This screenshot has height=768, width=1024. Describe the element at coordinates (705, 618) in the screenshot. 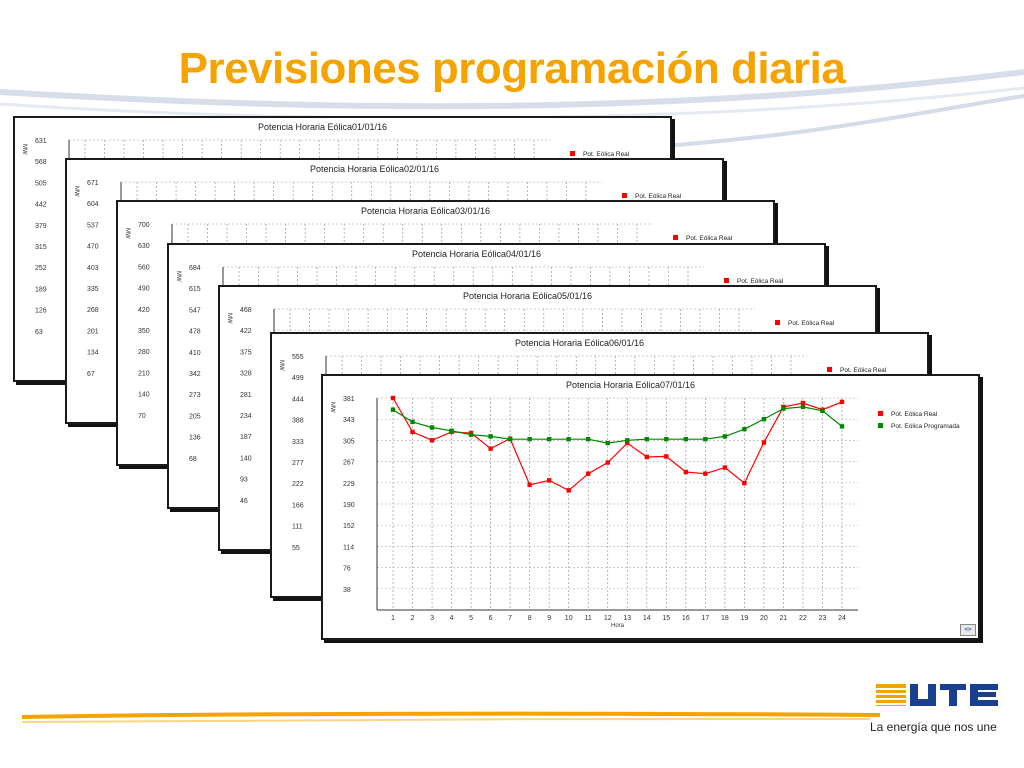

I see `x-tick-label: 17` at that location.